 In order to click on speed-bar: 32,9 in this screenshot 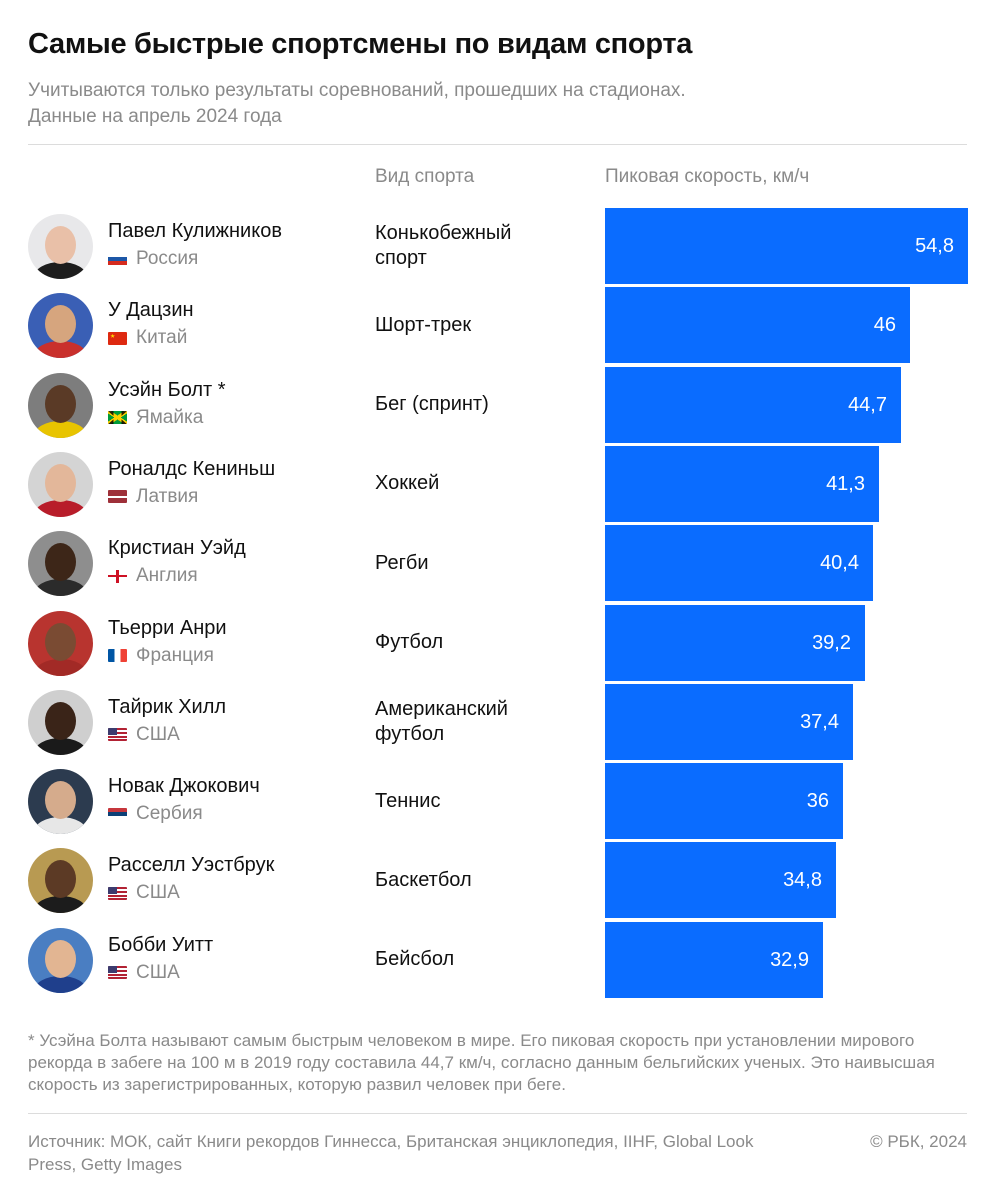, I will do `click(714, 959)`.